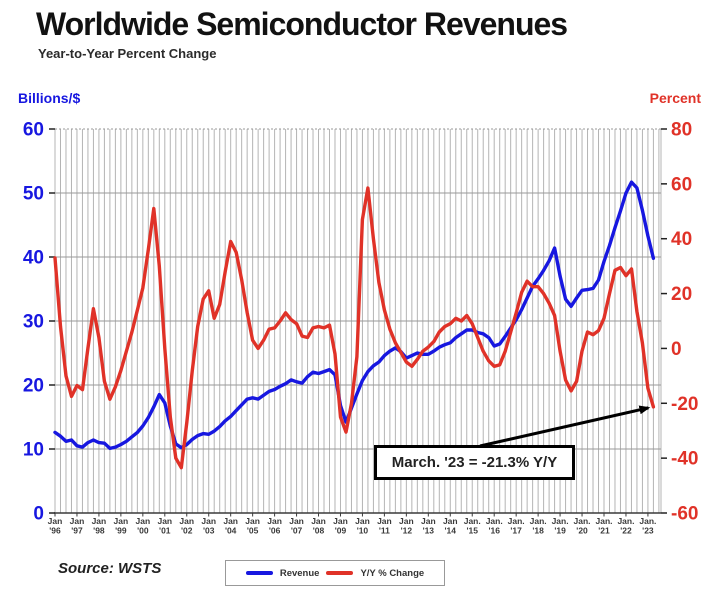  What do you see at coordinates (626, 531) in the screenshot?
I see `svg-text: '22` at bounding box center [626, 531].